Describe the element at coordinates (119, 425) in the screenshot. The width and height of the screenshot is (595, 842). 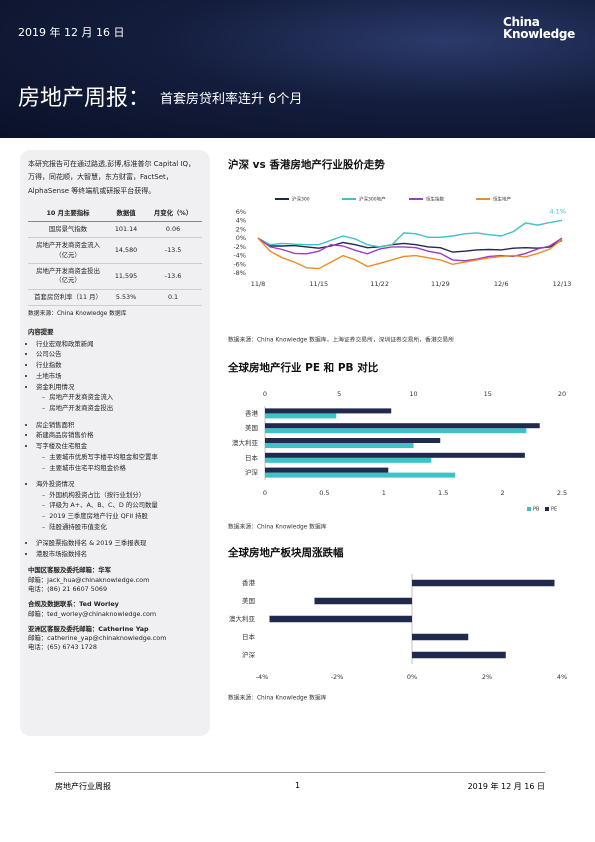
I see `contents-item: 房企销售面积` at that location.